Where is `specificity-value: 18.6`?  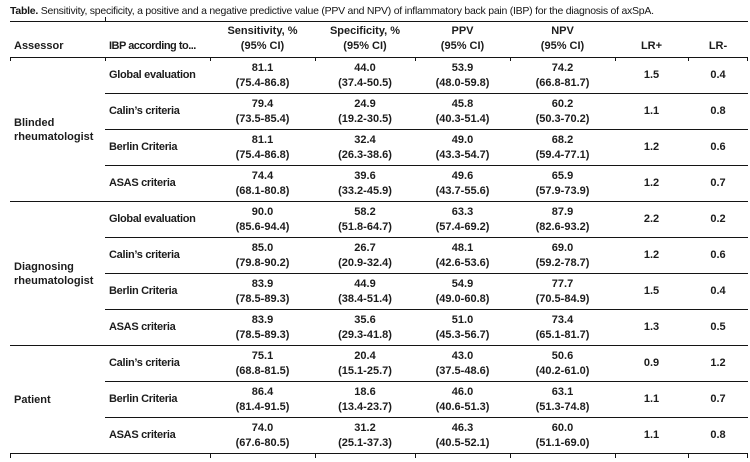
specificity-value: 18.6 is located at coordinates (365, 391).